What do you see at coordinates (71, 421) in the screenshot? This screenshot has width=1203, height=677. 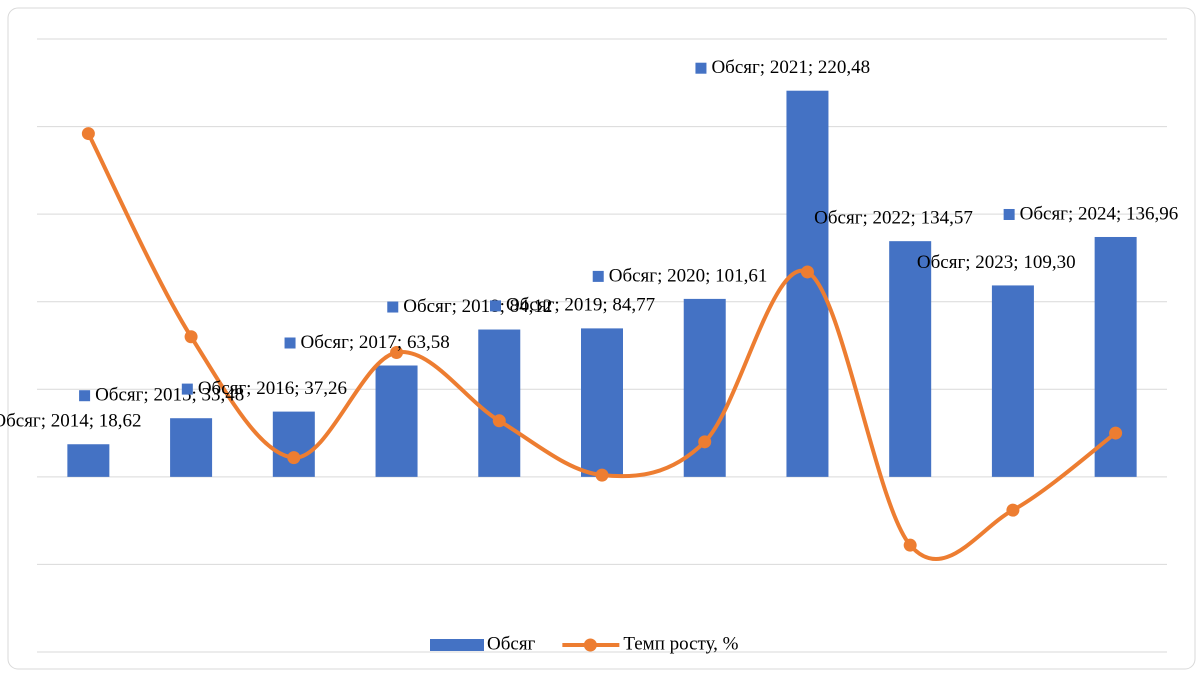 I see `data-label: Обсяг; 2014; 18,62` at bounding box center [71, 421].